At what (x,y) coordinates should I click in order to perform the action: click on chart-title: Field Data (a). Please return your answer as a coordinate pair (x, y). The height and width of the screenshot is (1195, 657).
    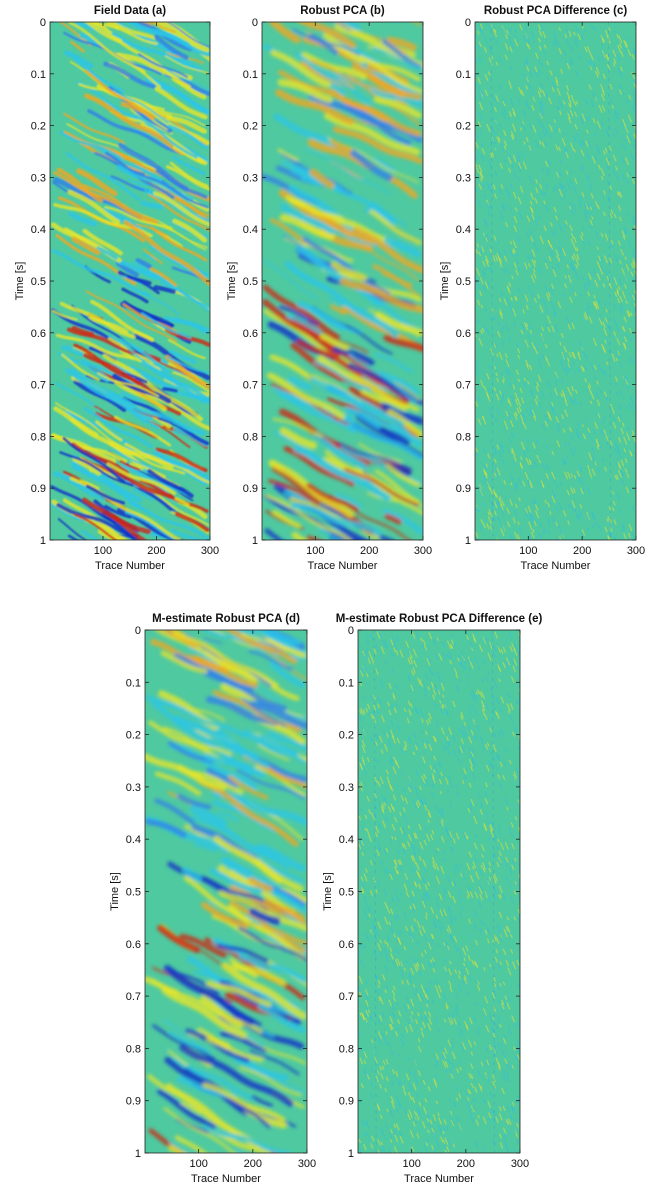
    Looking at the image, I should click on (130, 11).